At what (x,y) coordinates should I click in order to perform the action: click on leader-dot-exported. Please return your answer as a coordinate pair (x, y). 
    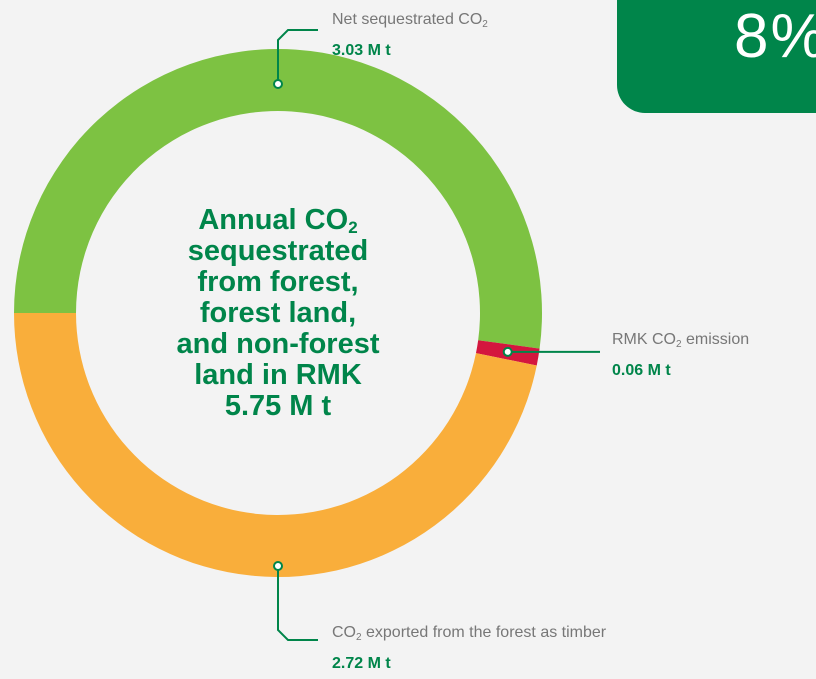
    Looking at the image, I should click on (278, 566).